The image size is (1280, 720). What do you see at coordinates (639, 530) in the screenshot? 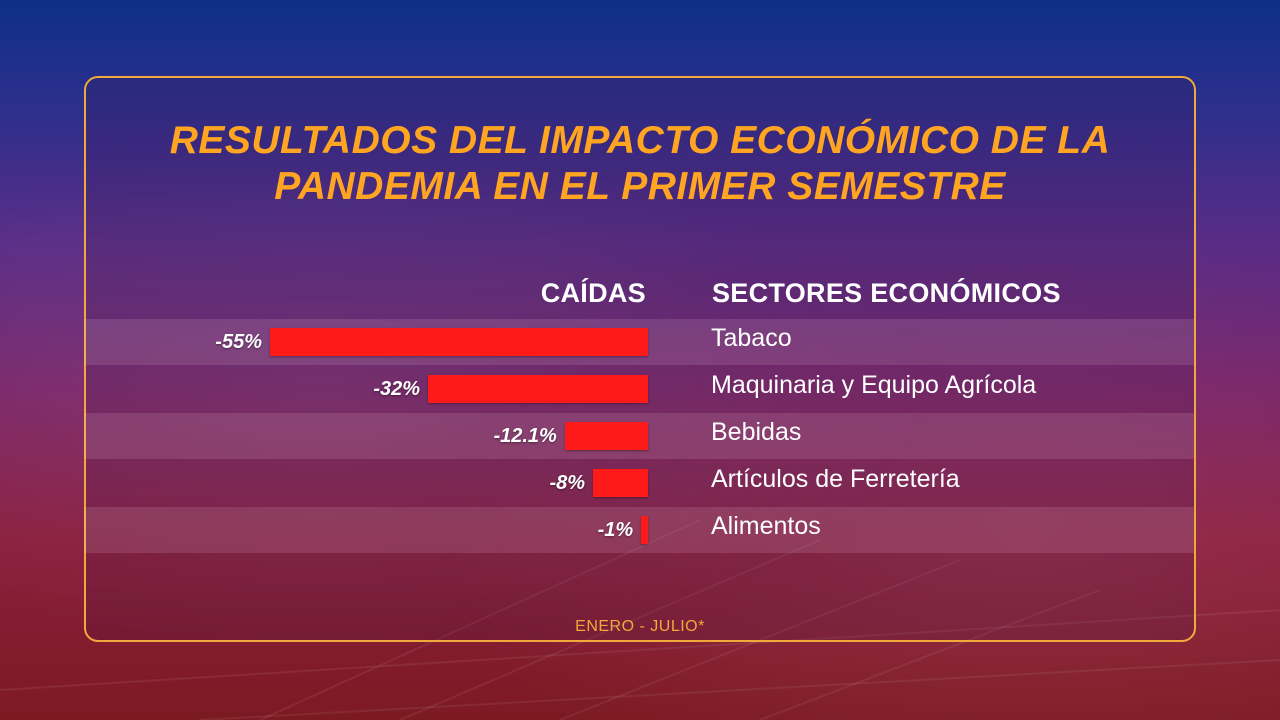
I see `row-band` at bounding box center [639, 530].